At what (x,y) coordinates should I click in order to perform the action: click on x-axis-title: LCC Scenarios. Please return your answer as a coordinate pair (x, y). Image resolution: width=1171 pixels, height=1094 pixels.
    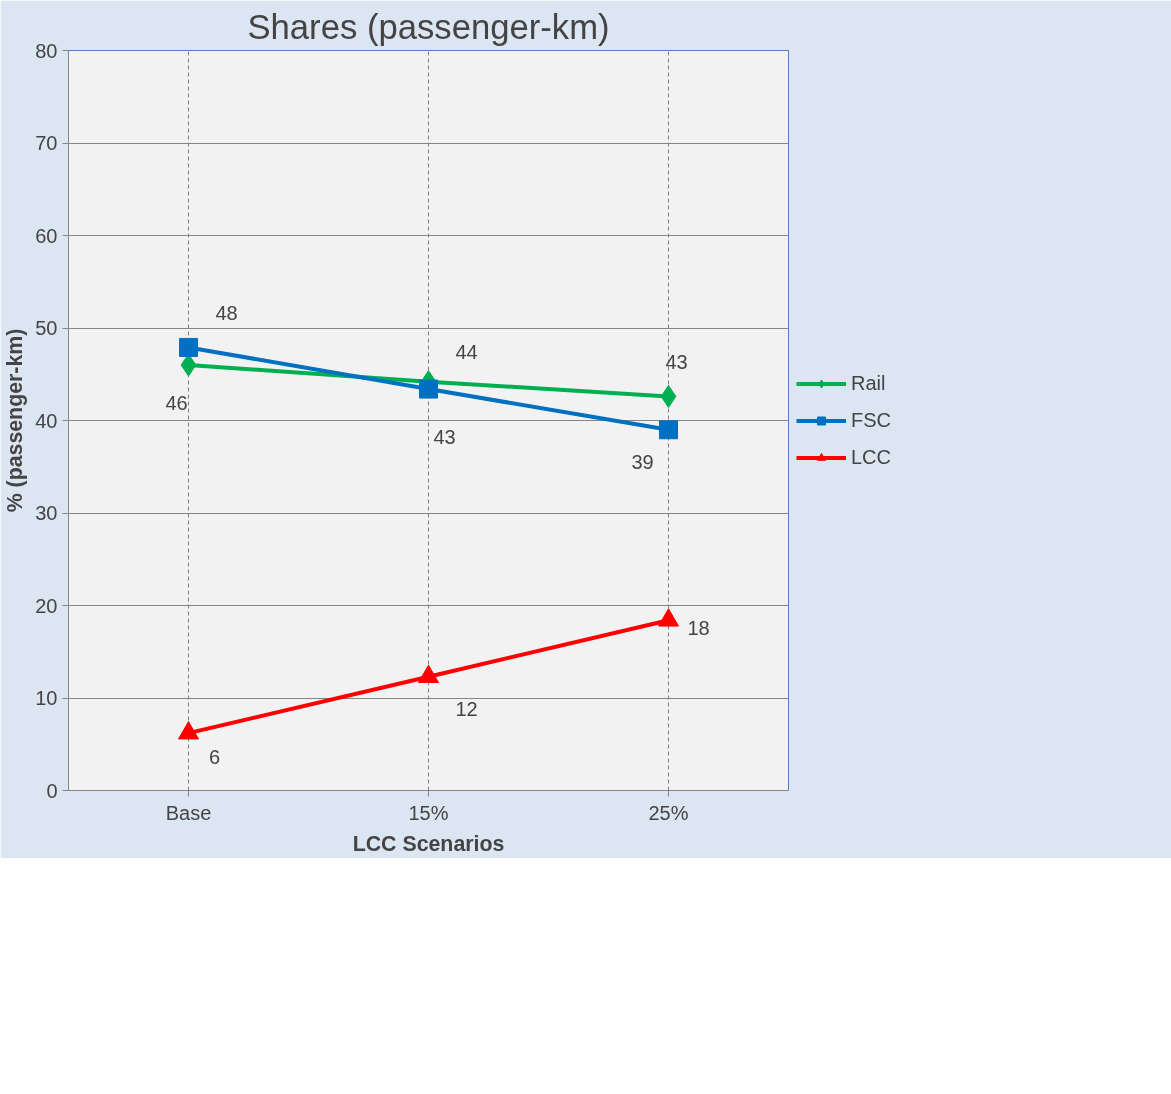
    Looking at the image, I should click on (428, 843).